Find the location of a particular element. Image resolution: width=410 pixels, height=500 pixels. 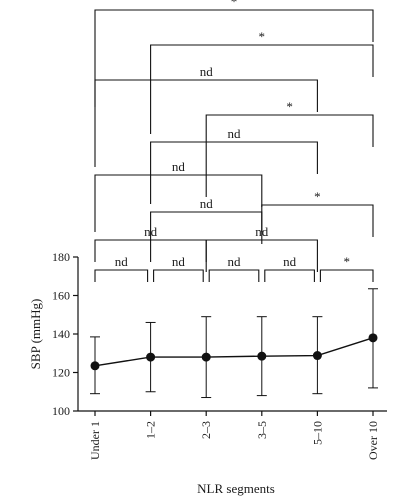

y-tick-label: 160 is located at coordinates (61, 296).